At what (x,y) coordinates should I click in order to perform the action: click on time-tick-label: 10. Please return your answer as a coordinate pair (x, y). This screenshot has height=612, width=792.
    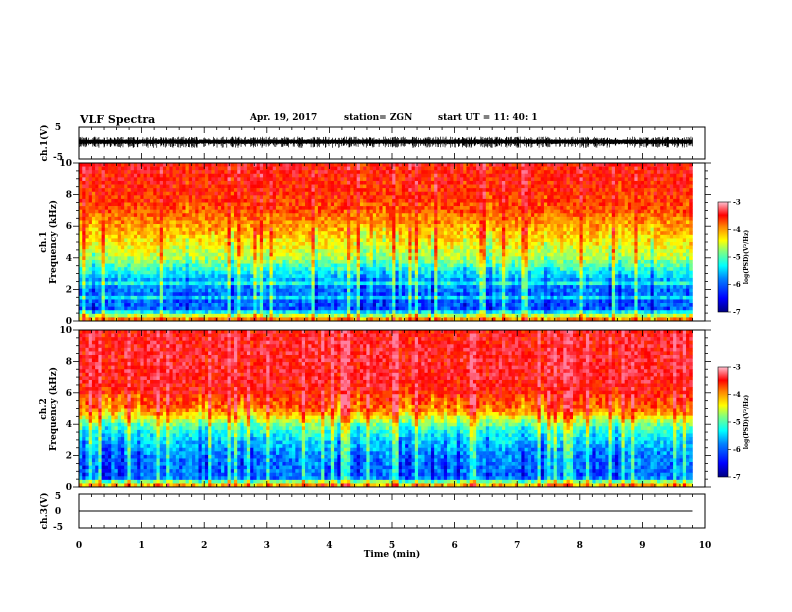
    Looking at the image, I should click on (705, 546).